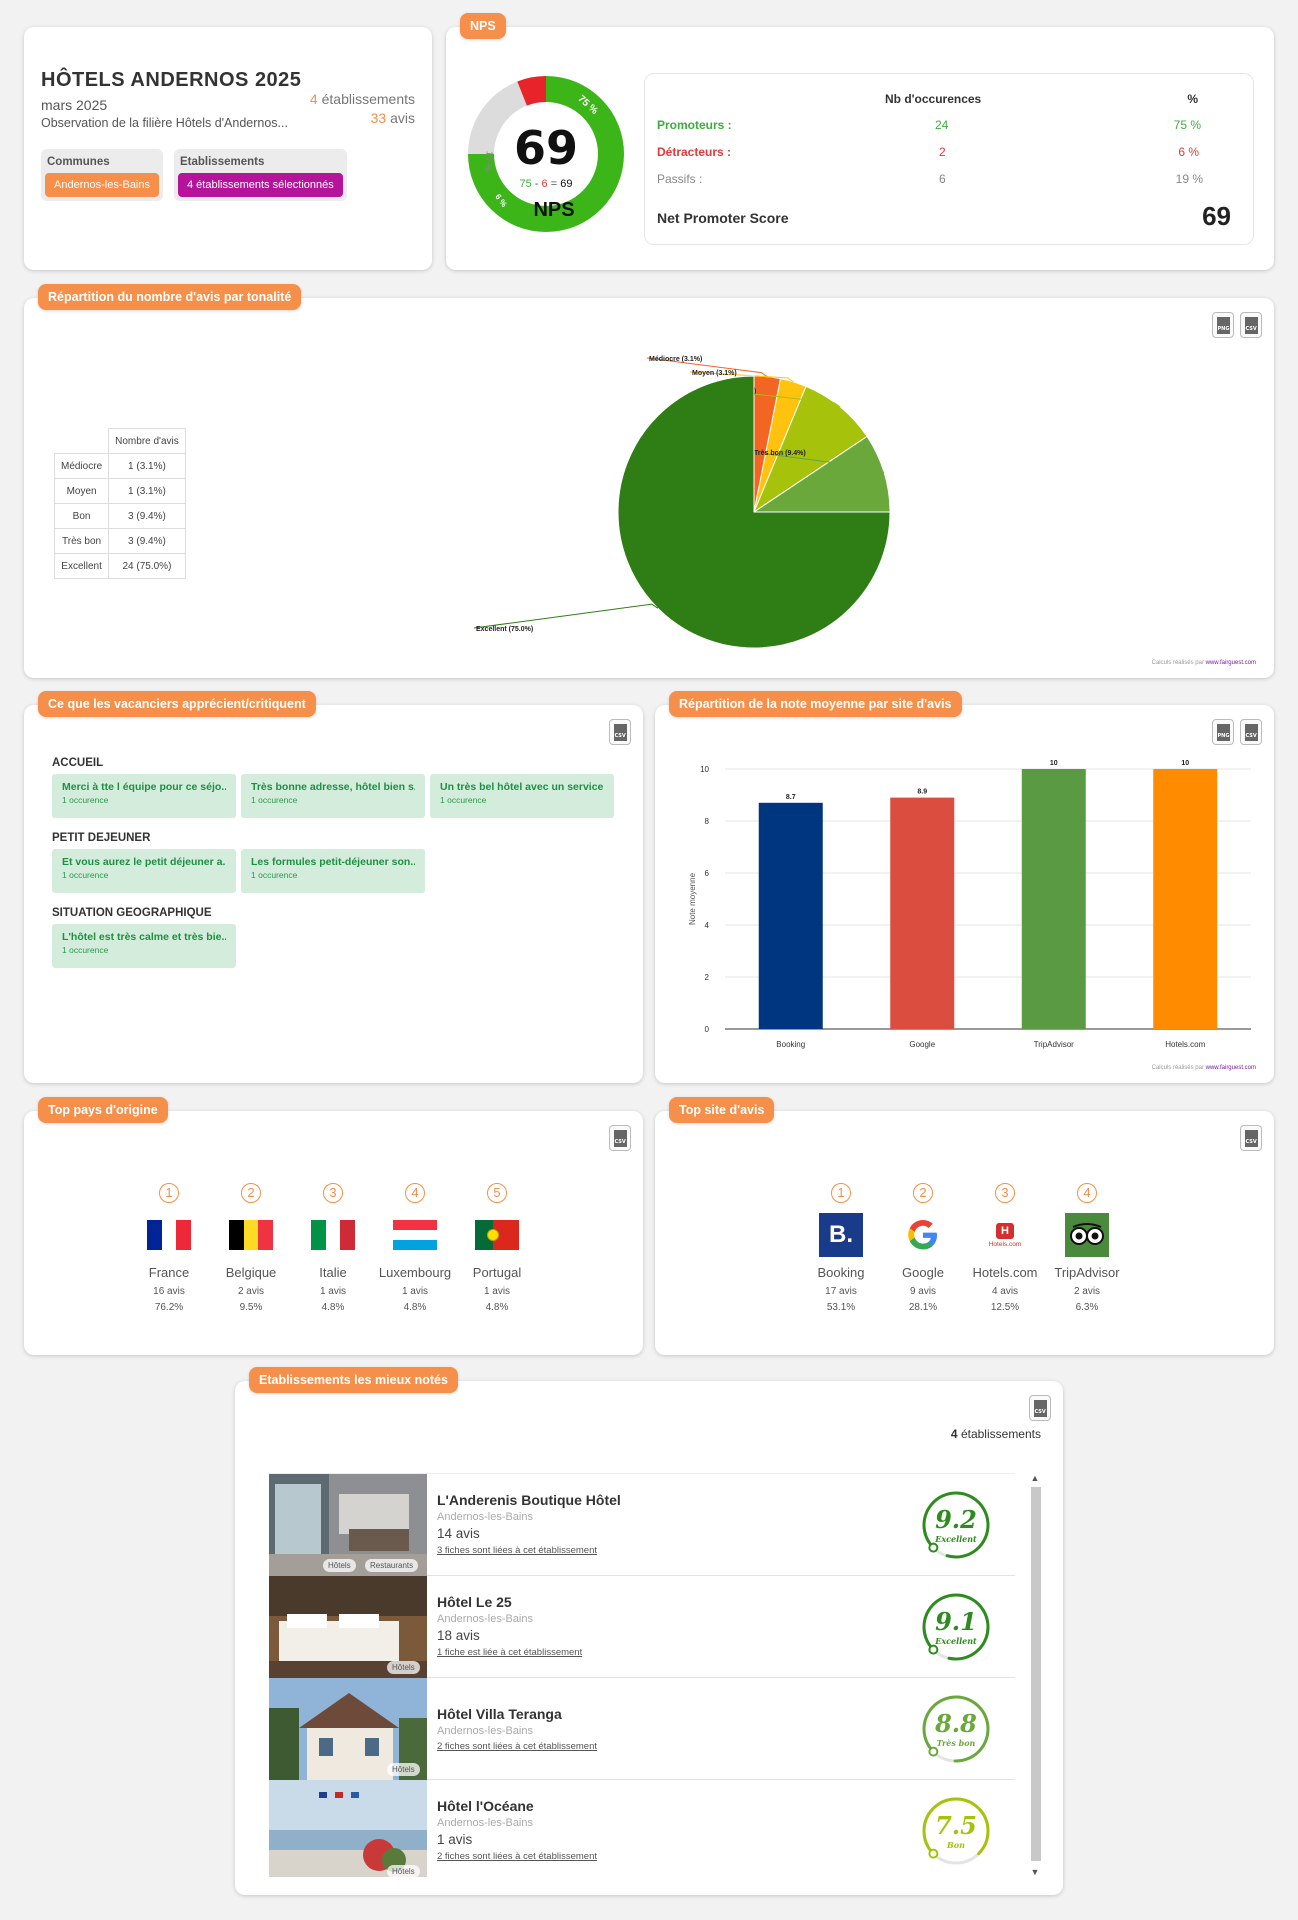 This screenshot has height=1920, width=1298. Describe the element at coordinates (956, 1519) in the screenshot. I see `score-value: 9.2` at that location.